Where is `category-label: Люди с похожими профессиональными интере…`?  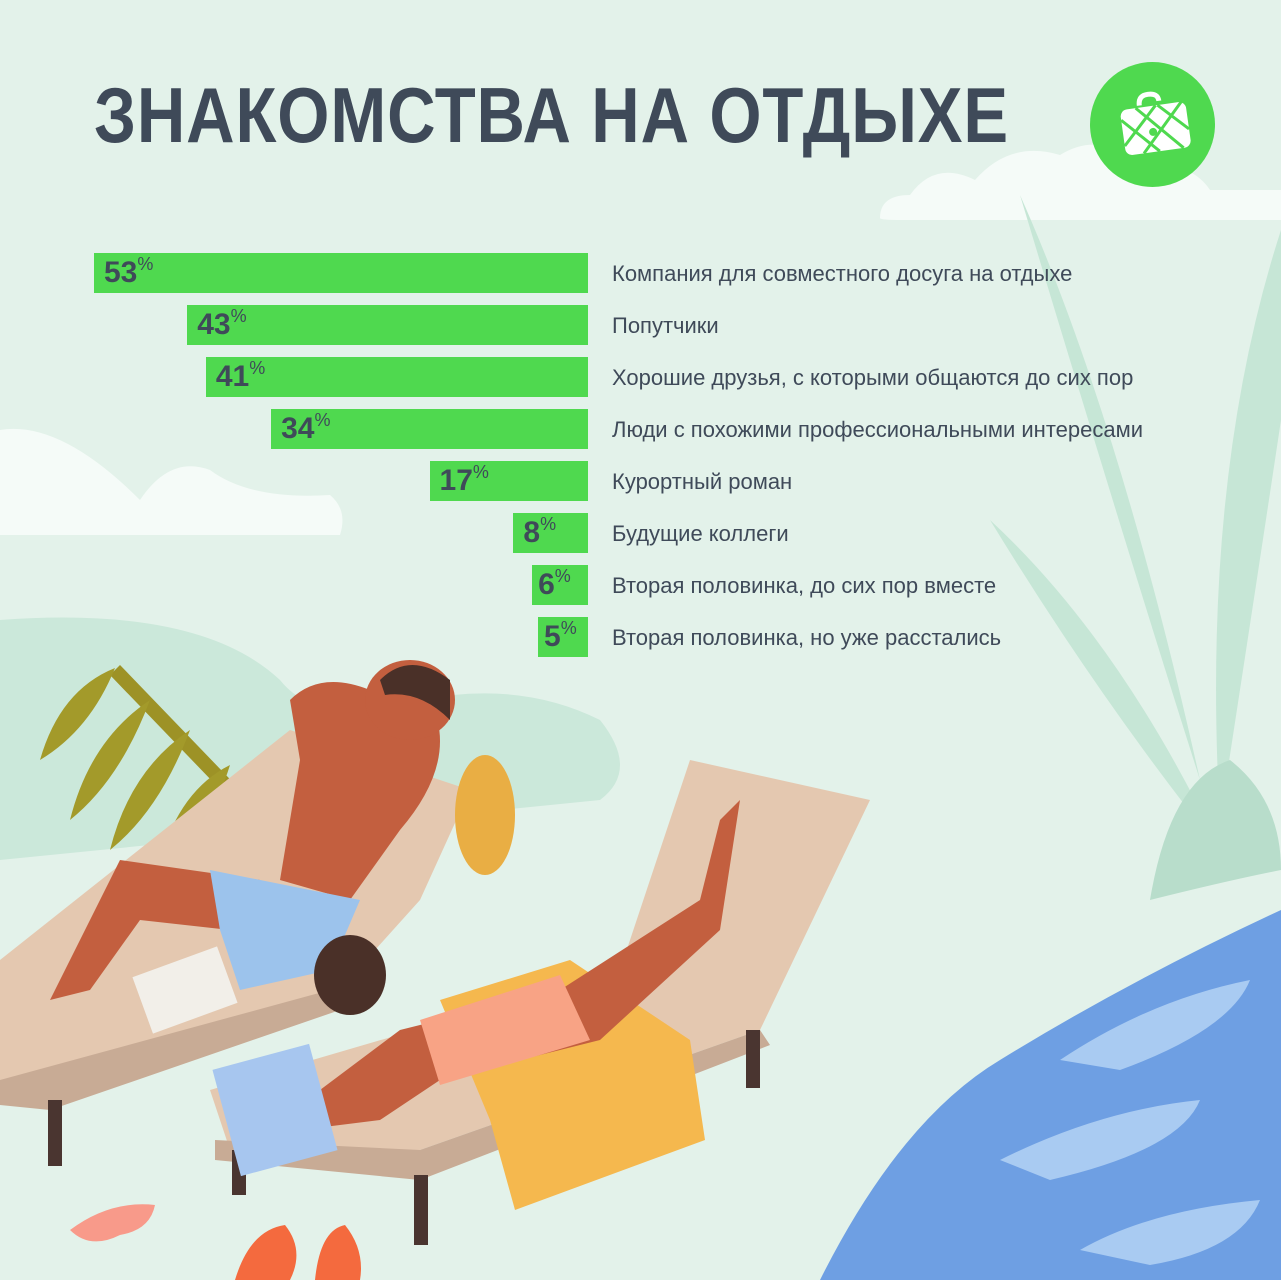
category-label: Люди с похожими профессиональными интере… is located at coordinates (878, 429).